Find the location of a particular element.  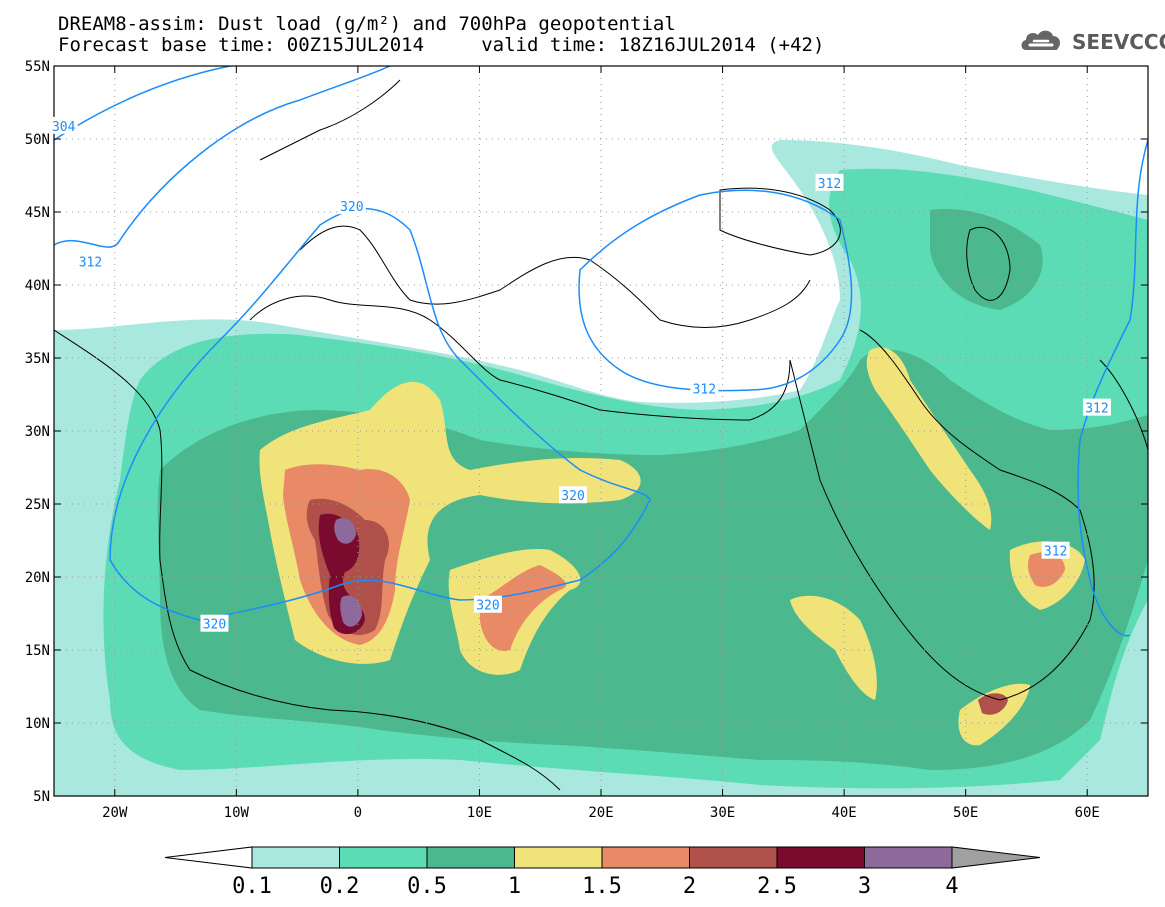

seevccc-logo-text: SEEVCCC is located at coordinates (1118, 42).